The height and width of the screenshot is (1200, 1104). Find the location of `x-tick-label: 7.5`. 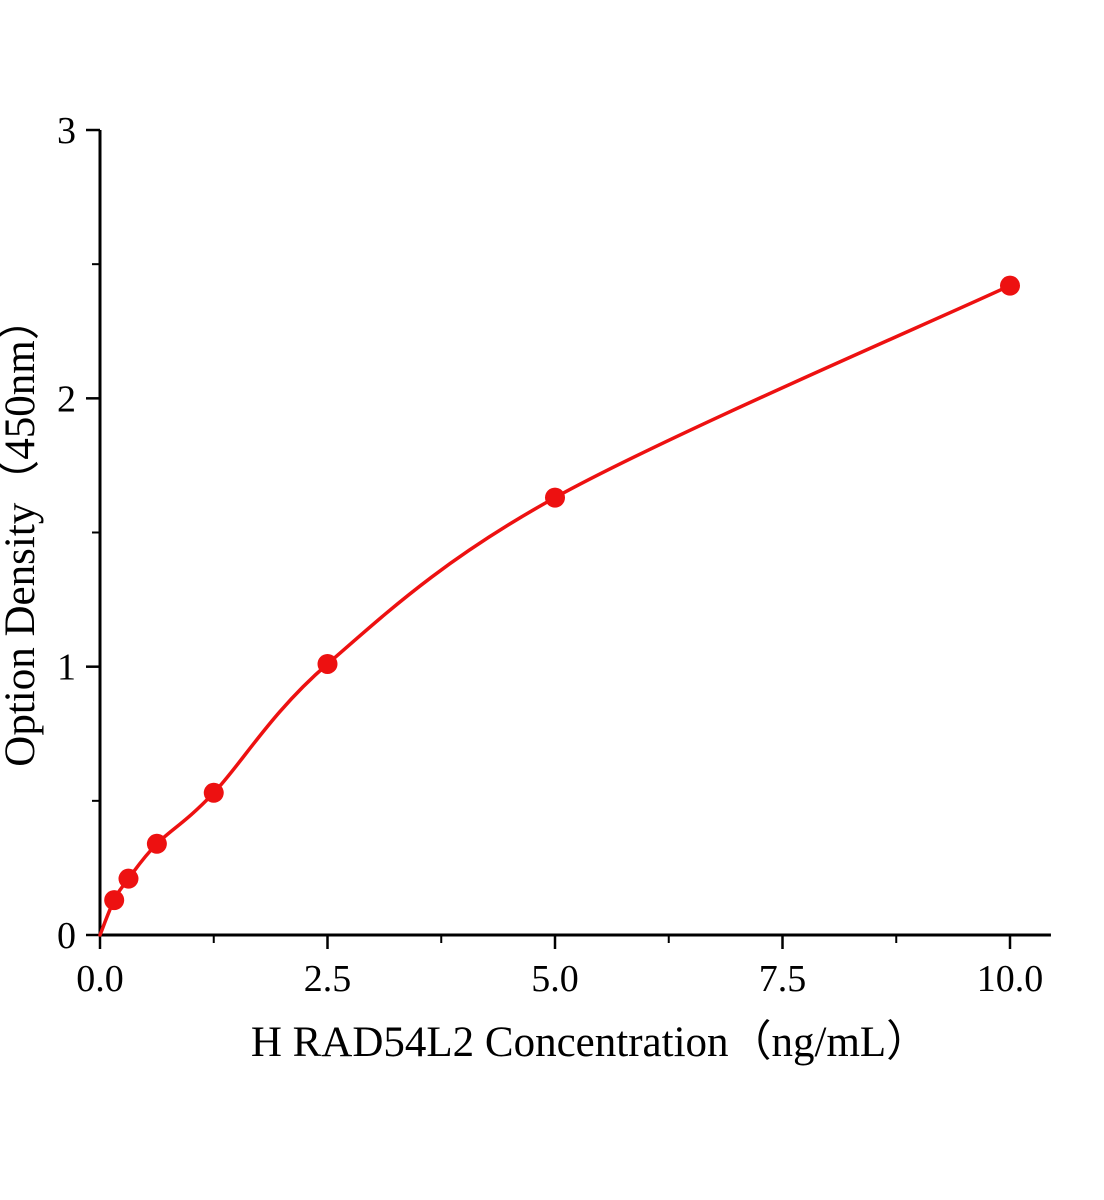

x-tick-label: 7.5 is located at coordinates (783, 979).